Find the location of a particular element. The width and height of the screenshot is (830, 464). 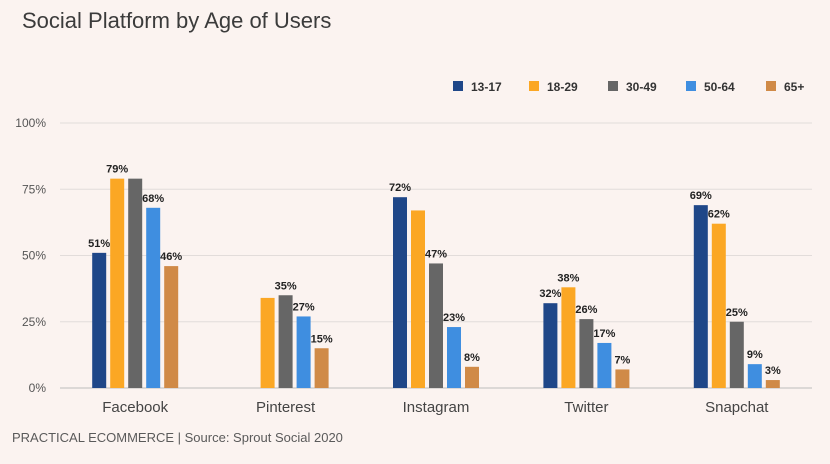

x-category-label: Pinterest is located at coordinates (286, 407).